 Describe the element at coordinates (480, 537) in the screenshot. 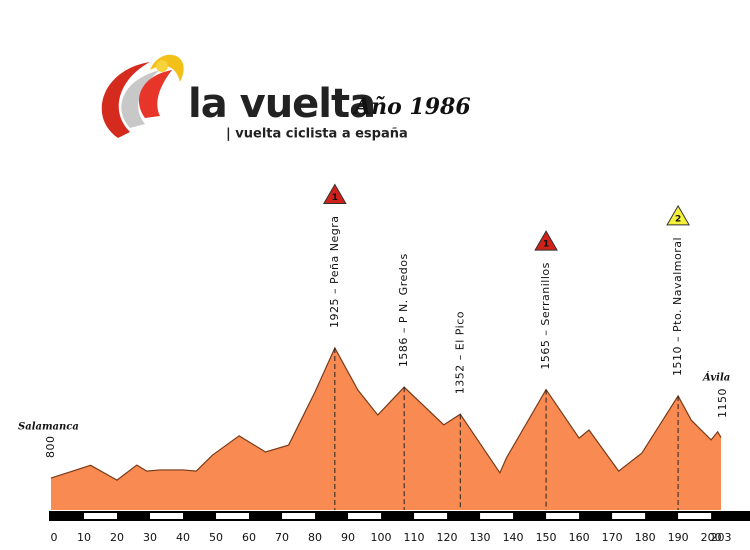

I see `x-tick-label: 130` at that location.